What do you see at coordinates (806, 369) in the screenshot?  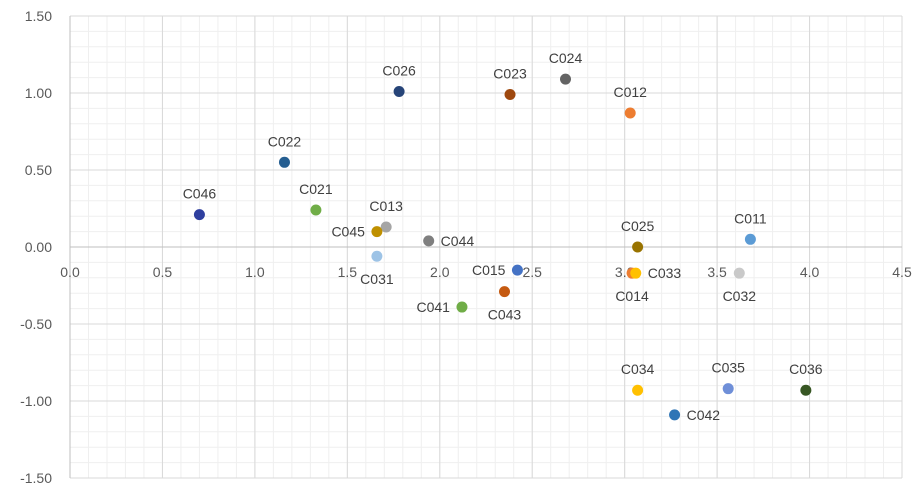 I see `data-label-c036: C036` at bounding box center [806, 369].